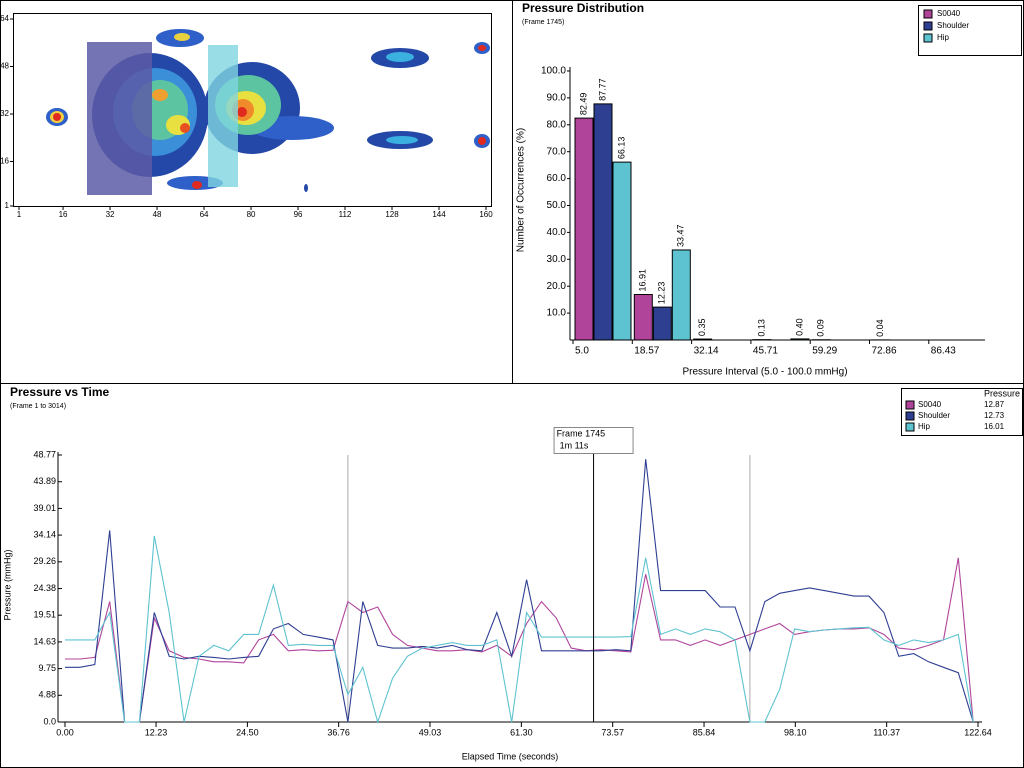 This screenshot has height=768, width=1024. What do you see at coordinates (38, 406) in the screenshot?
I see `chart-subtitle: (Frame 1 to 3014)` at bounding box center [38, 406].